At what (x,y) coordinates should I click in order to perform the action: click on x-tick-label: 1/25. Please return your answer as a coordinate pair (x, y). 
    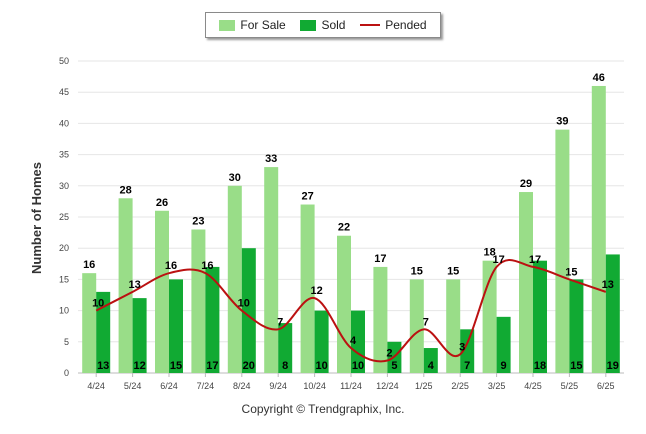
    Looking at the image, I should click on (424, 386).